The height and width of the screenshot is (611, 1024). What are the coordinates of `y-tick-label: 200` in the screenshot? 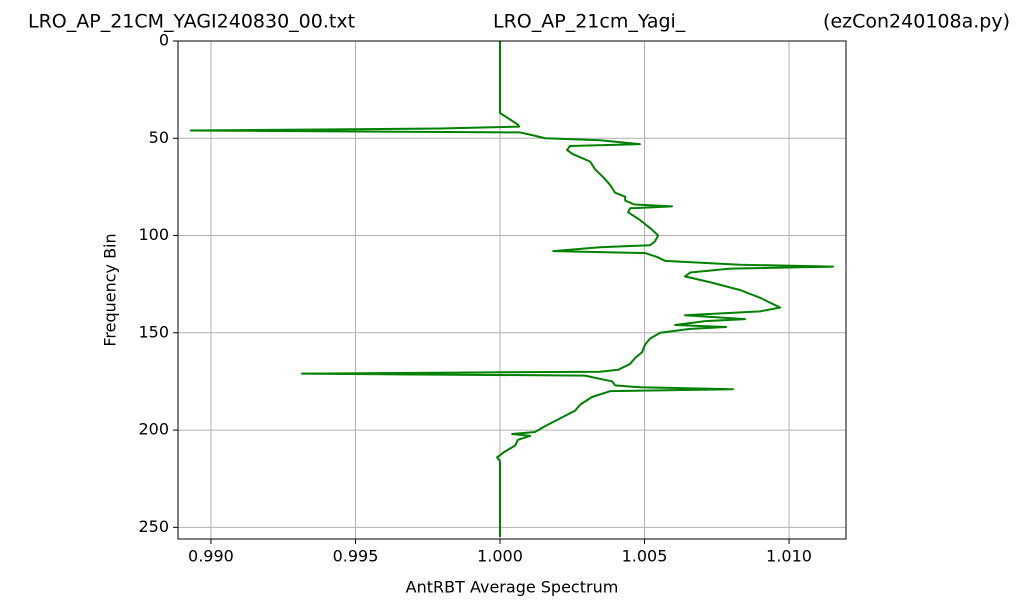 It's located at (153, 429).